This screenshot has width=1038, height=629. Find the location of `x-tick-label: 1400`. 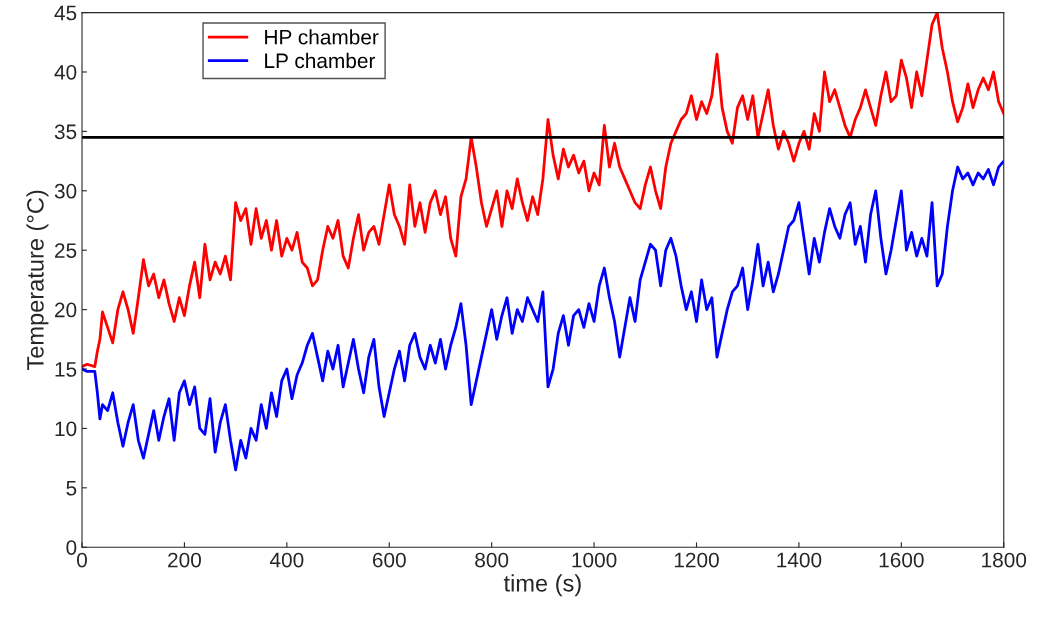

x-tick-label: 1400 is located at coordinates (799, 560).